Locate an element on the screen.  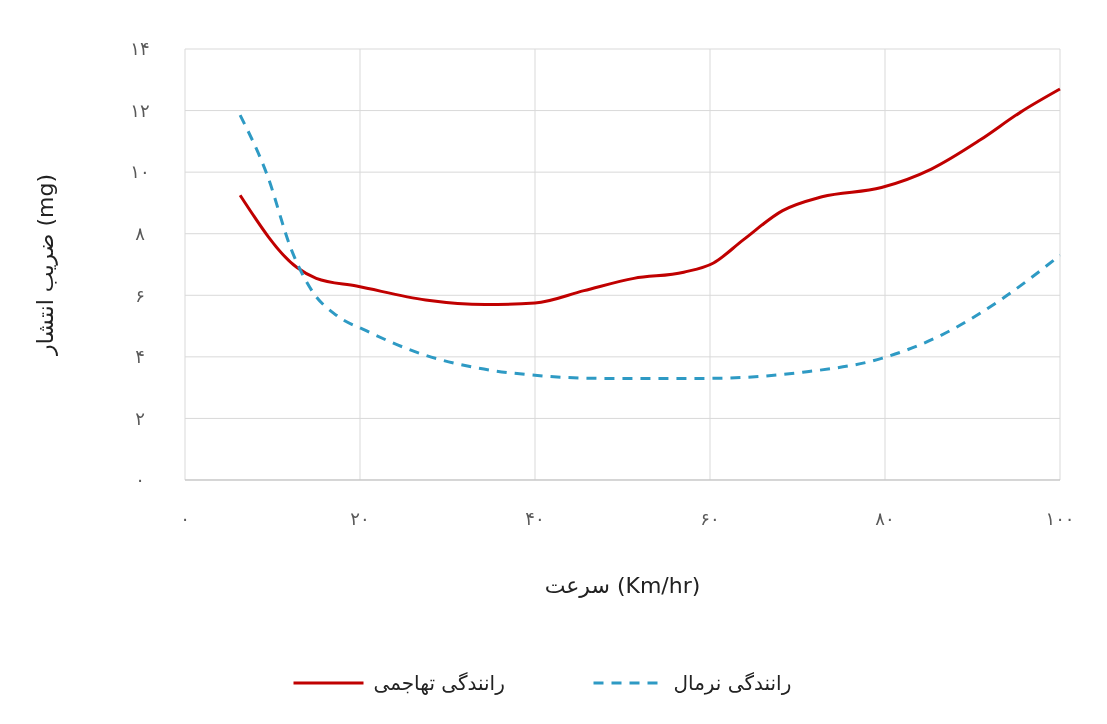
x-tick-label: ۴۰ is located at coordinates (535, 518).